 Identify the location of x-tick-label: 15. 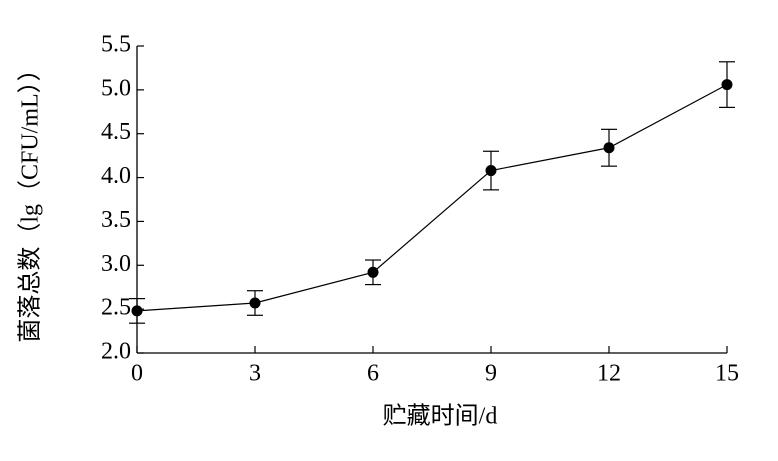
(727, 374).